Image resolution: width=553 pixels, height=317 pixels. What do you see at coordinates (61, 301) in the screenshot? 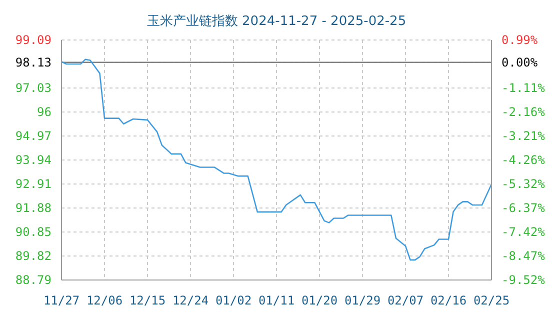
I see `x-tick-label: 11/27` at bounding box center [61, 301].